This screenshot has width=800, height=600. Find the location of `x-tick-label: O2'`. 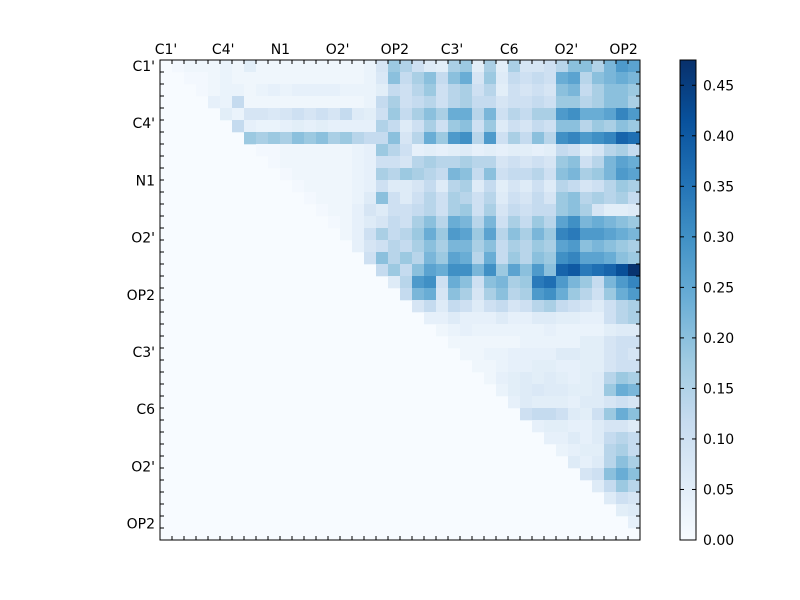

x-tick-label: O2' is located at coordinates (338, 50).